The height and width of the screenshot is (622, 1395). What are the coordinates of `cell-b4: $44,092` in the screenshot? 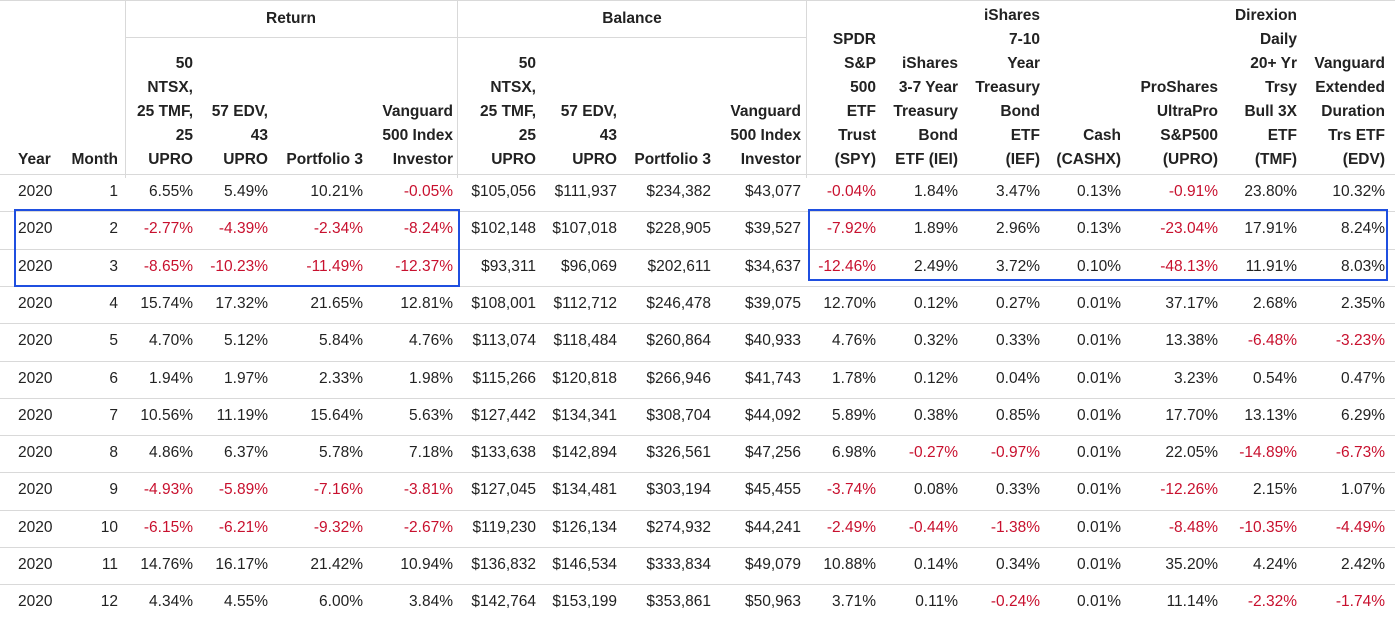 It's located at (772, 415).